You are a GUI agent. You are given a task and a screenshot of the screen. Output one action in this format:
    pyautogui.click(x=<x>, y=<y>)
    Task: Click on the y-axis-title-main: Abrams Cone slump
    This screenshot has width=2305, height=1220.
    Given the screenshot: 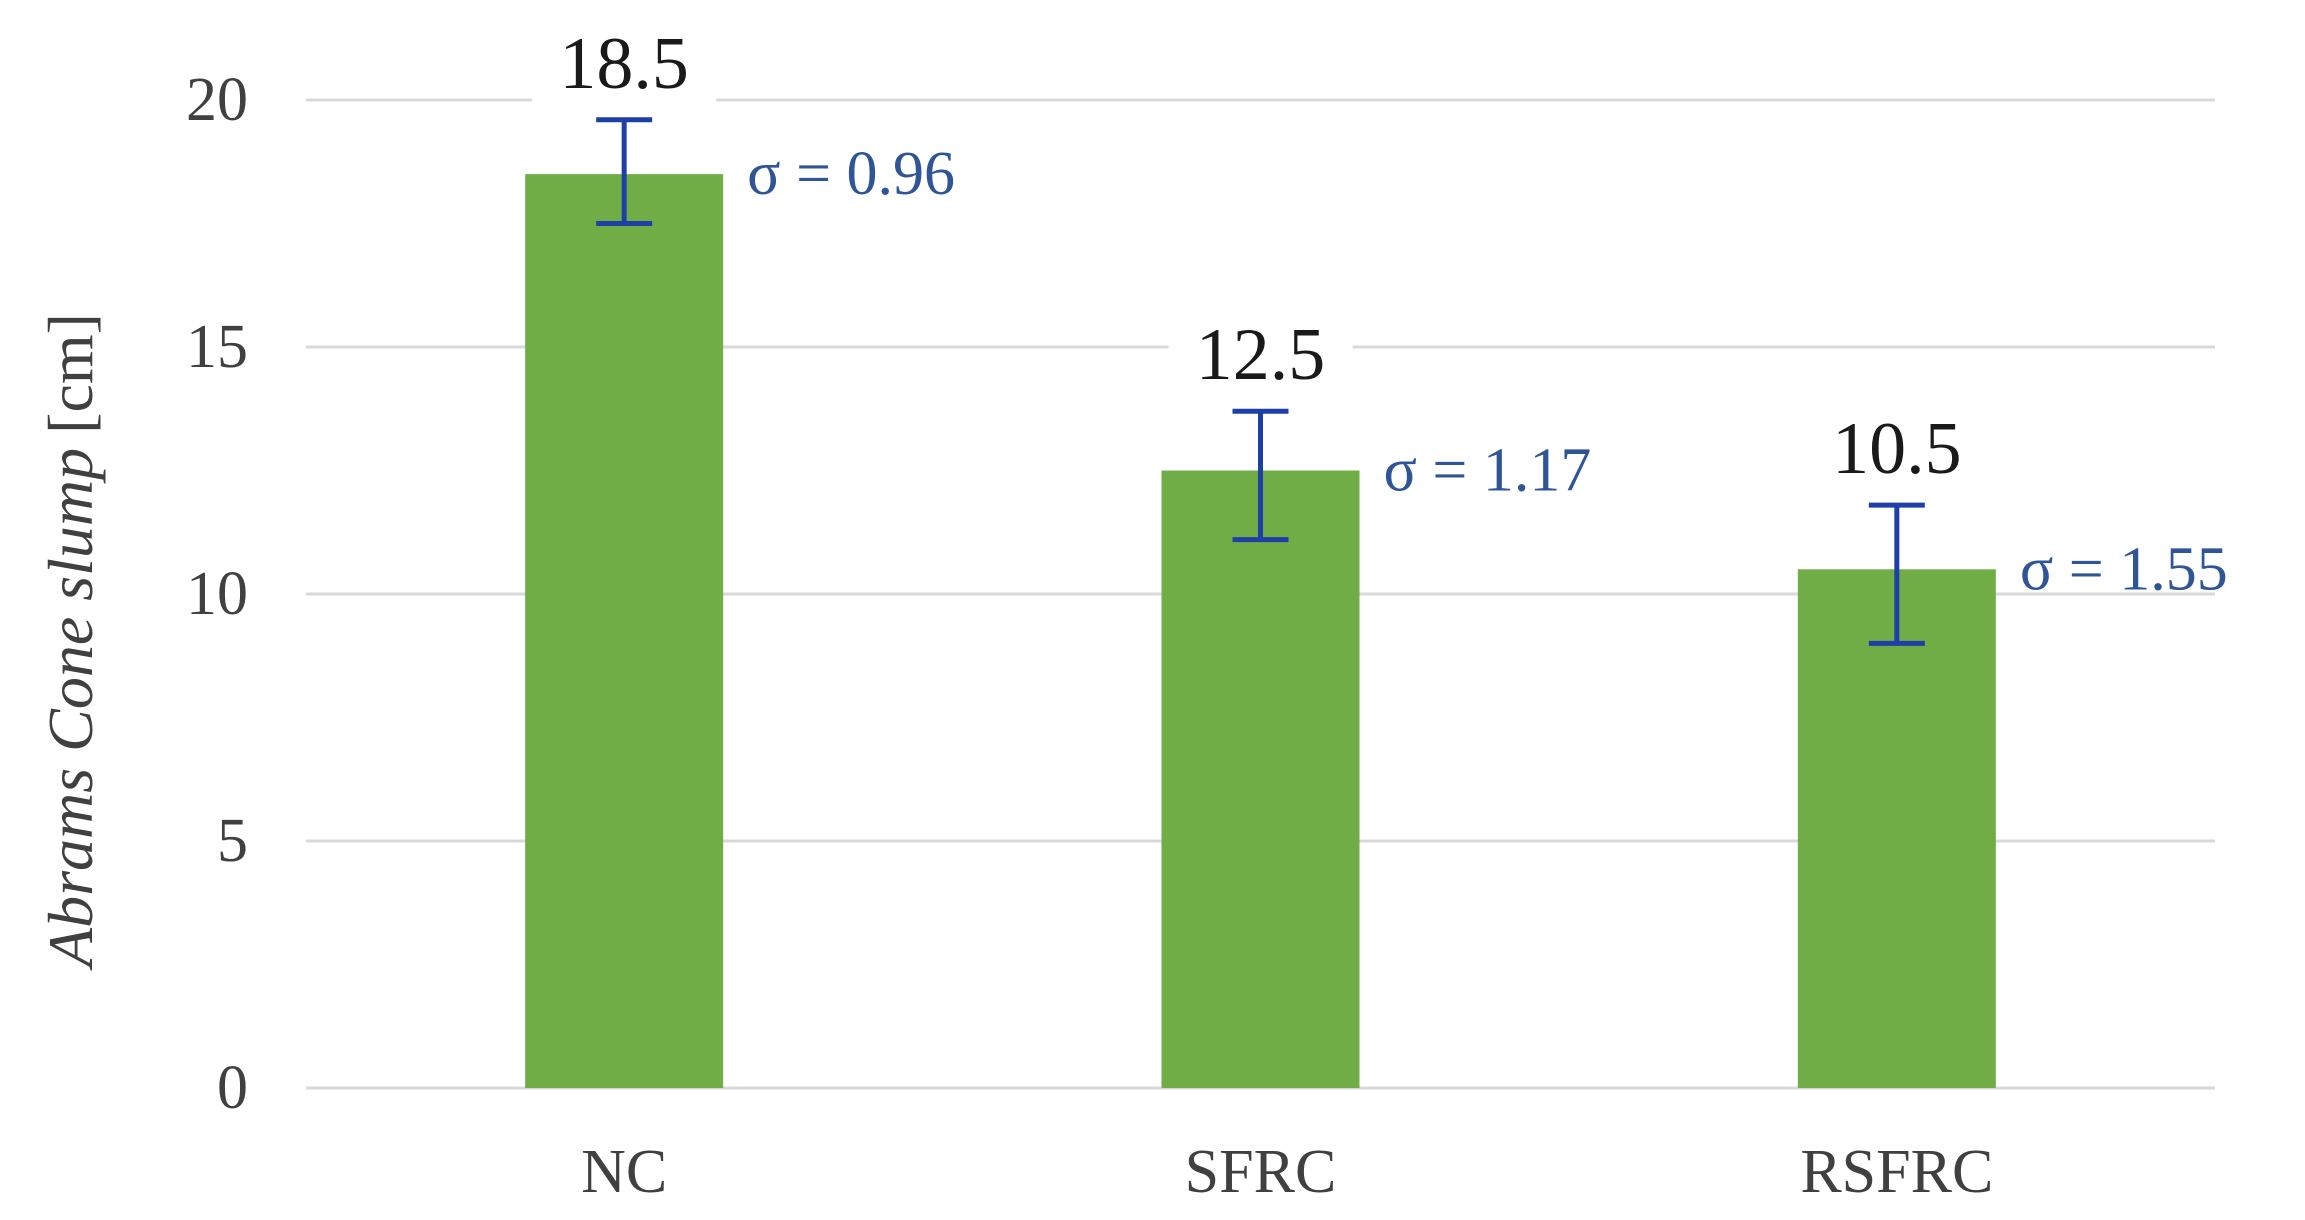 What is the action you would take?
    pyautogui.click(x=70, y=709)
    